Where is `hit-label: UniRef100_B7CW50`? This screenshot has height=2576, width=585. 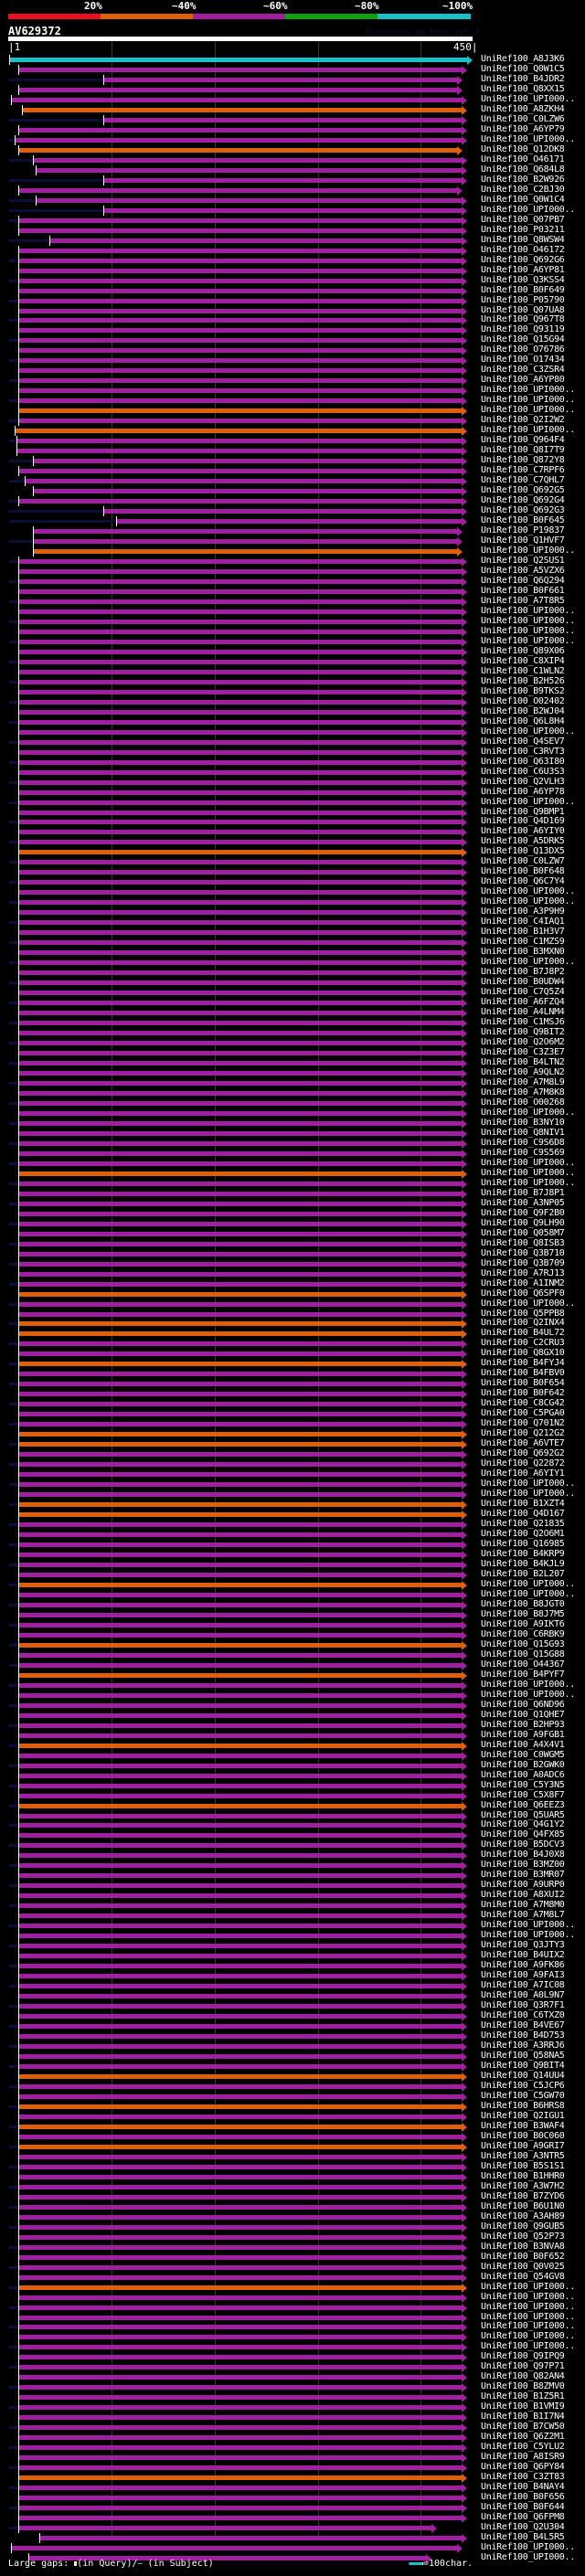 hit-label: UniRef100_B7CW50 is located at coordinates (523, 2427).